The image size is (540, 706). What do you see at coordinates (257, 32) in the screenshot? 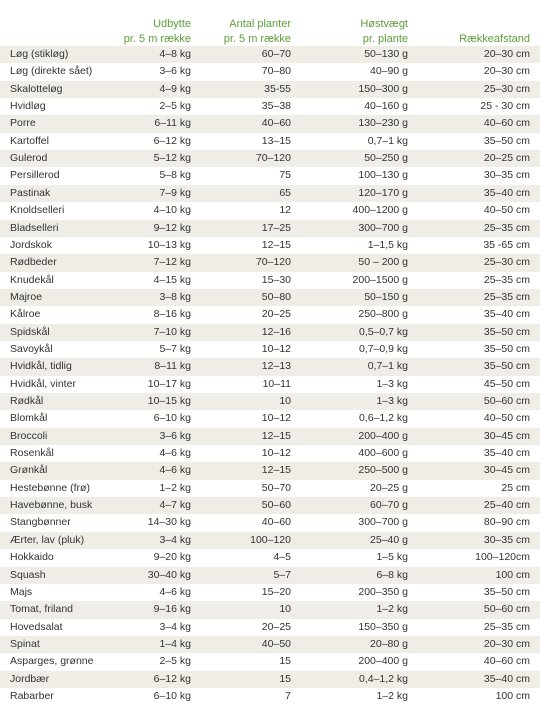
I see `column-header: Antal planter pr. 5 m række` at bounding box center [257, 32].